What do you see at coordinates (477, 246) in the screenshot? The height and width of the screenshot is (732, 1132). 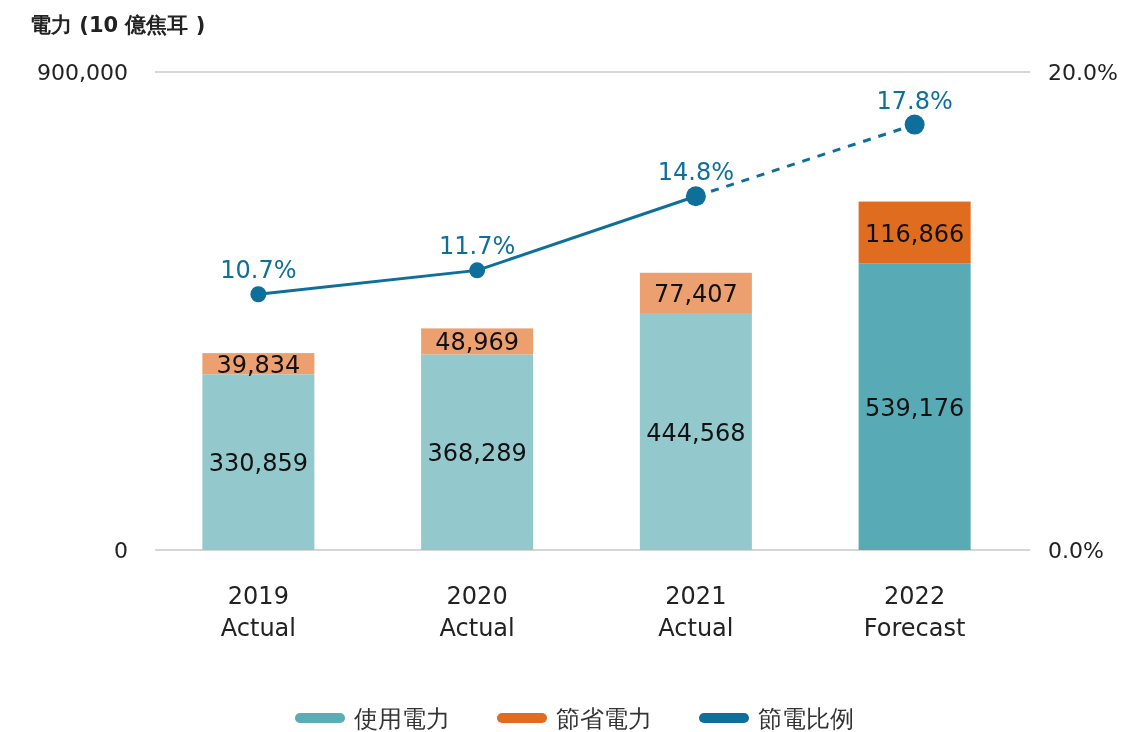 I see `data-label: 11.7%` at bounding box center [477, 246].